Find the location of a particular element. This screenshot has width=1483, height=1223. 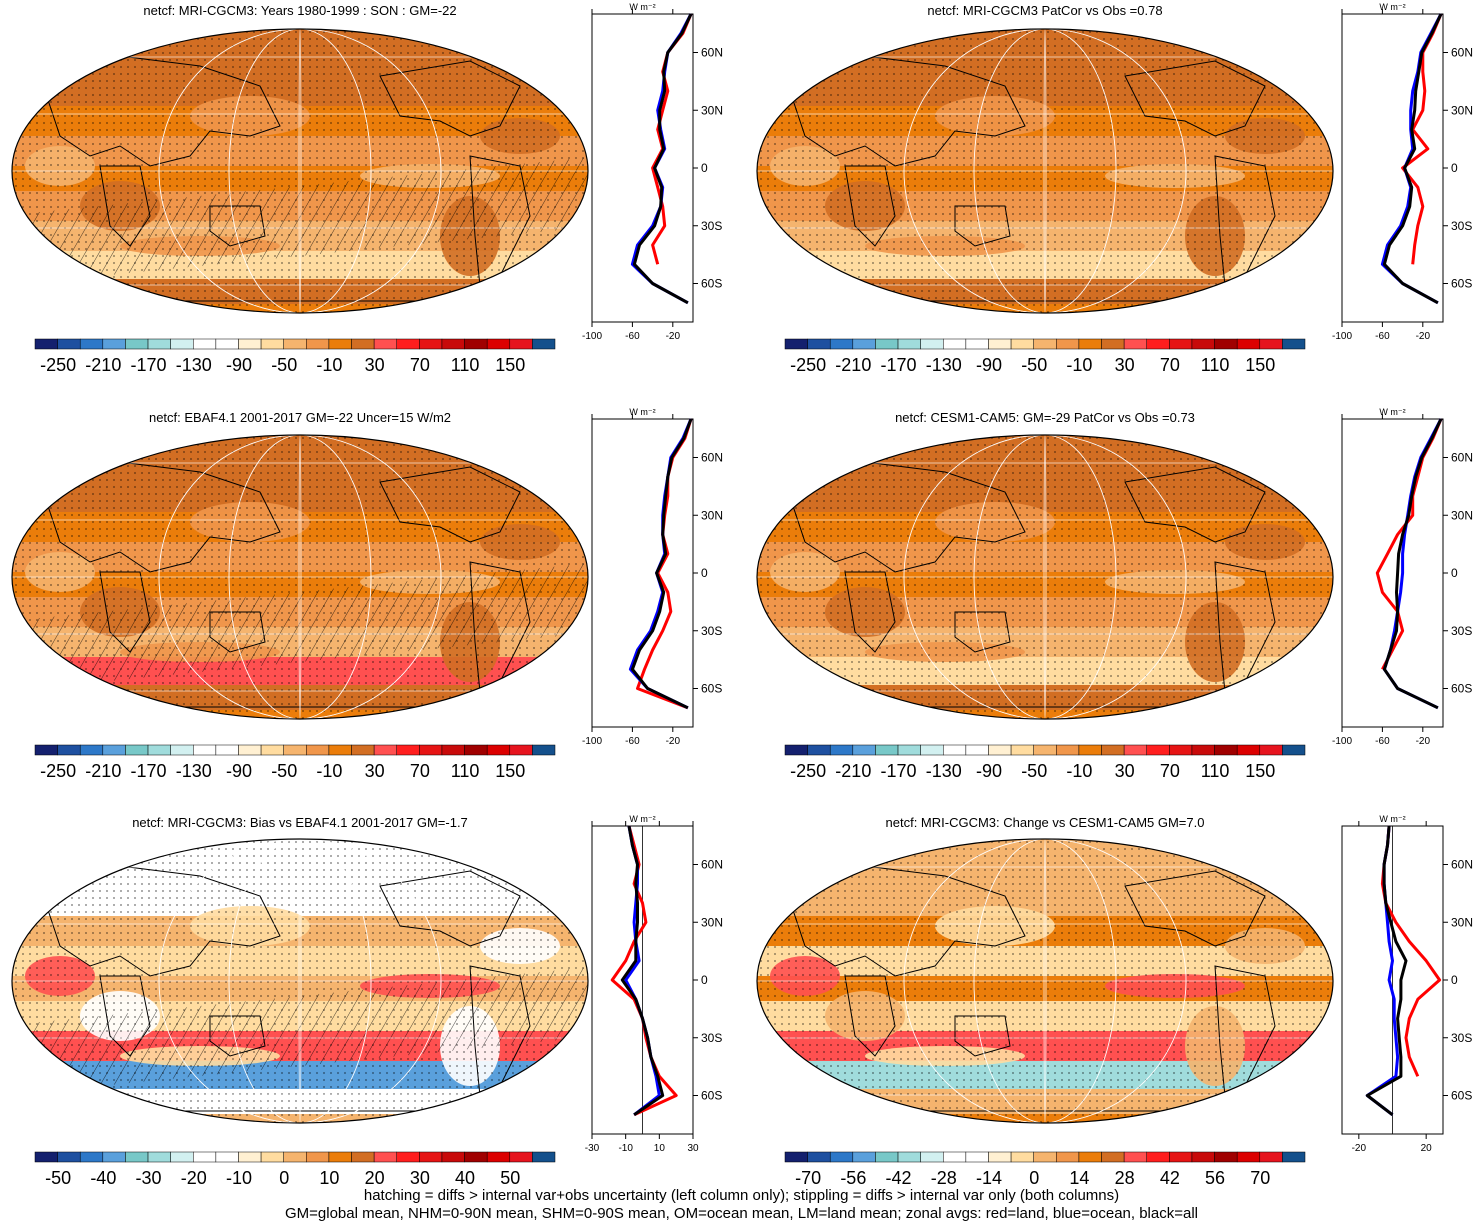

colorbar-tick-label: 10 is located at coordinates (329, 1178).